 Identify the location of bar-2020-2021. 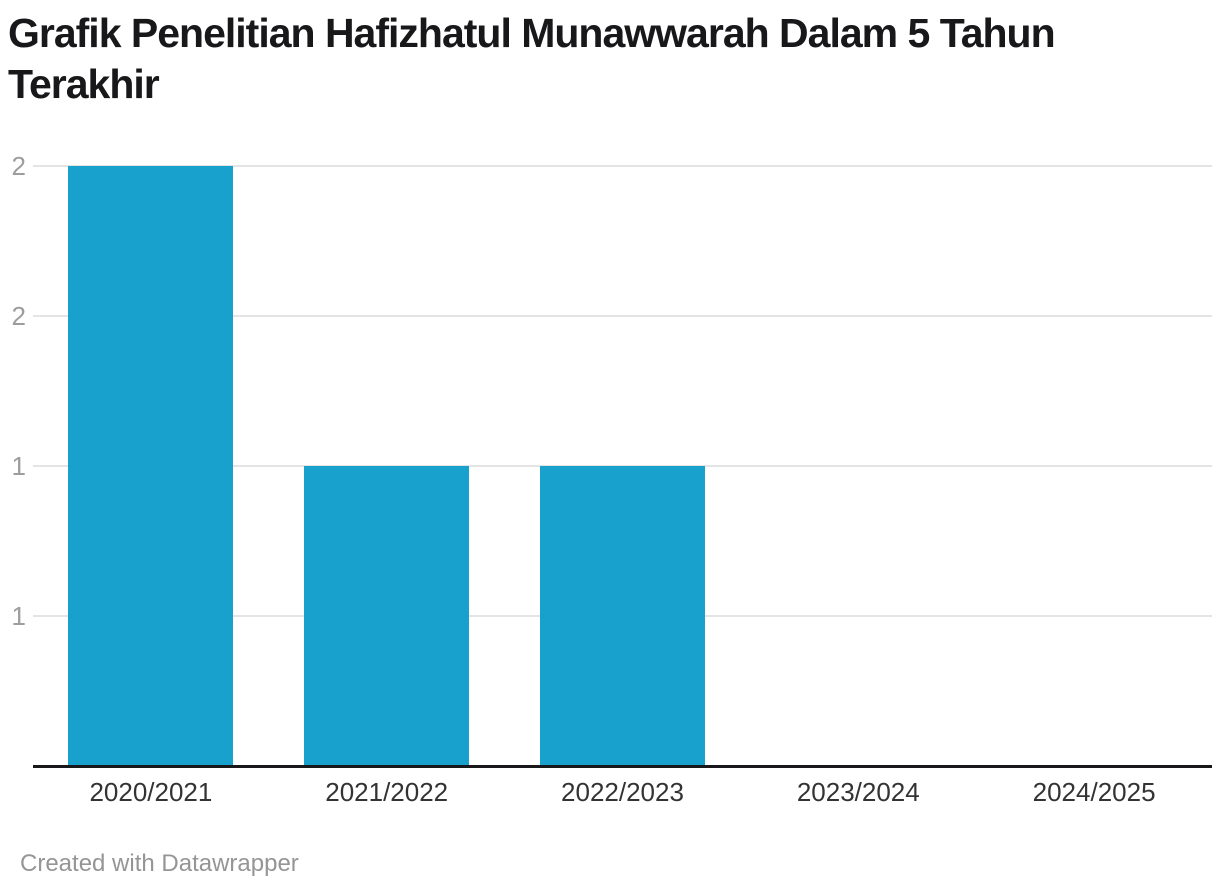
(151, 466).